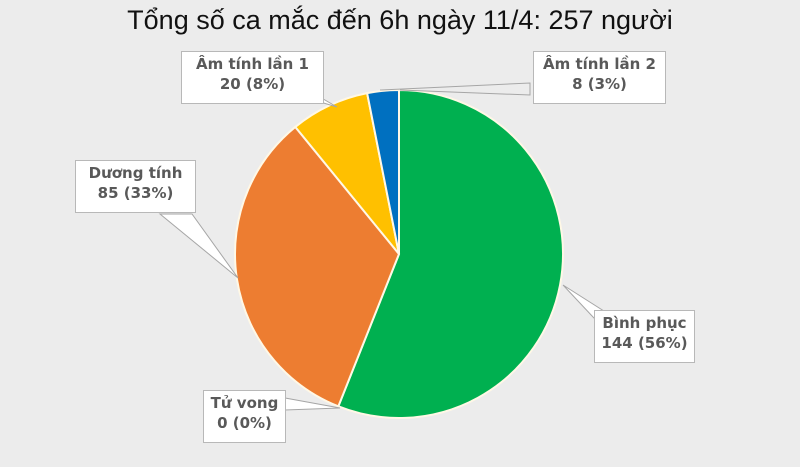 The width and height of the screenshot is (800, 467). I want to click on data-label-am-tinh-lan-2: Âm tính lần 2 8 (3%), so click(599, 77).